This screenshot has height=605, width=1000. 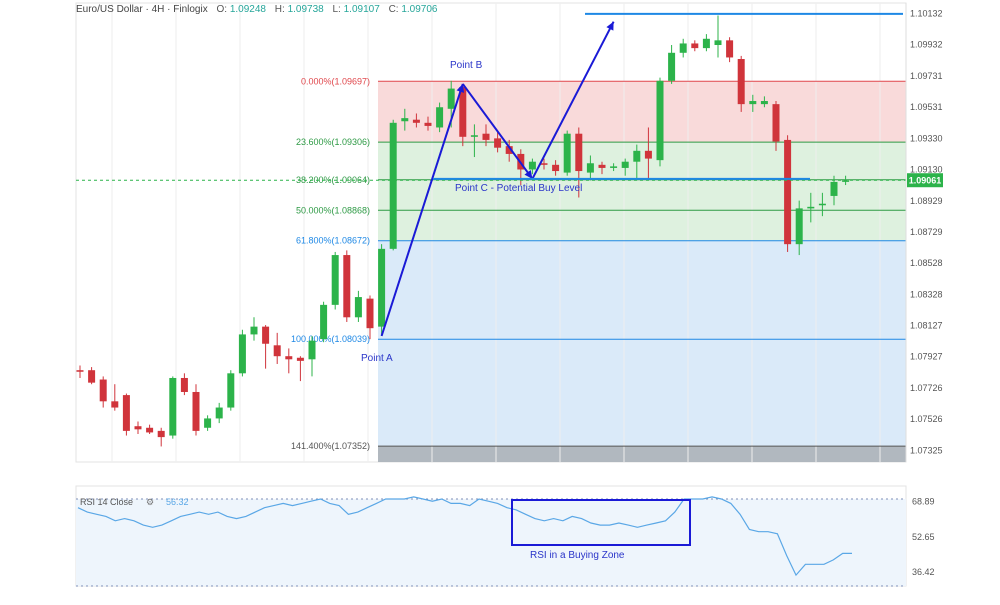 What do you see at coordinates (926, 357) in the screenshot?
I see `price-tick-label: 1.07927` at bounding box center [926, 357].